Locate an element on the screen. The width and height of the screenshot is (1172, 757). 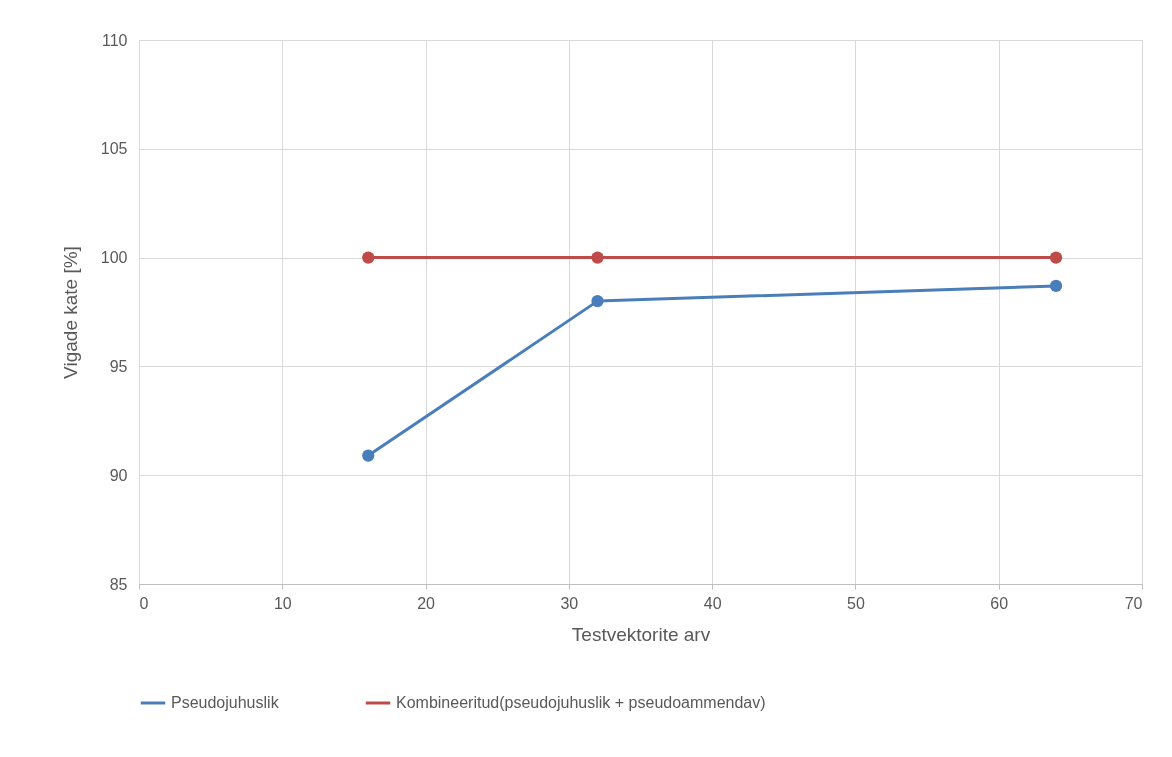
y-tick-label: 110 is located at coordinates (114, 40).